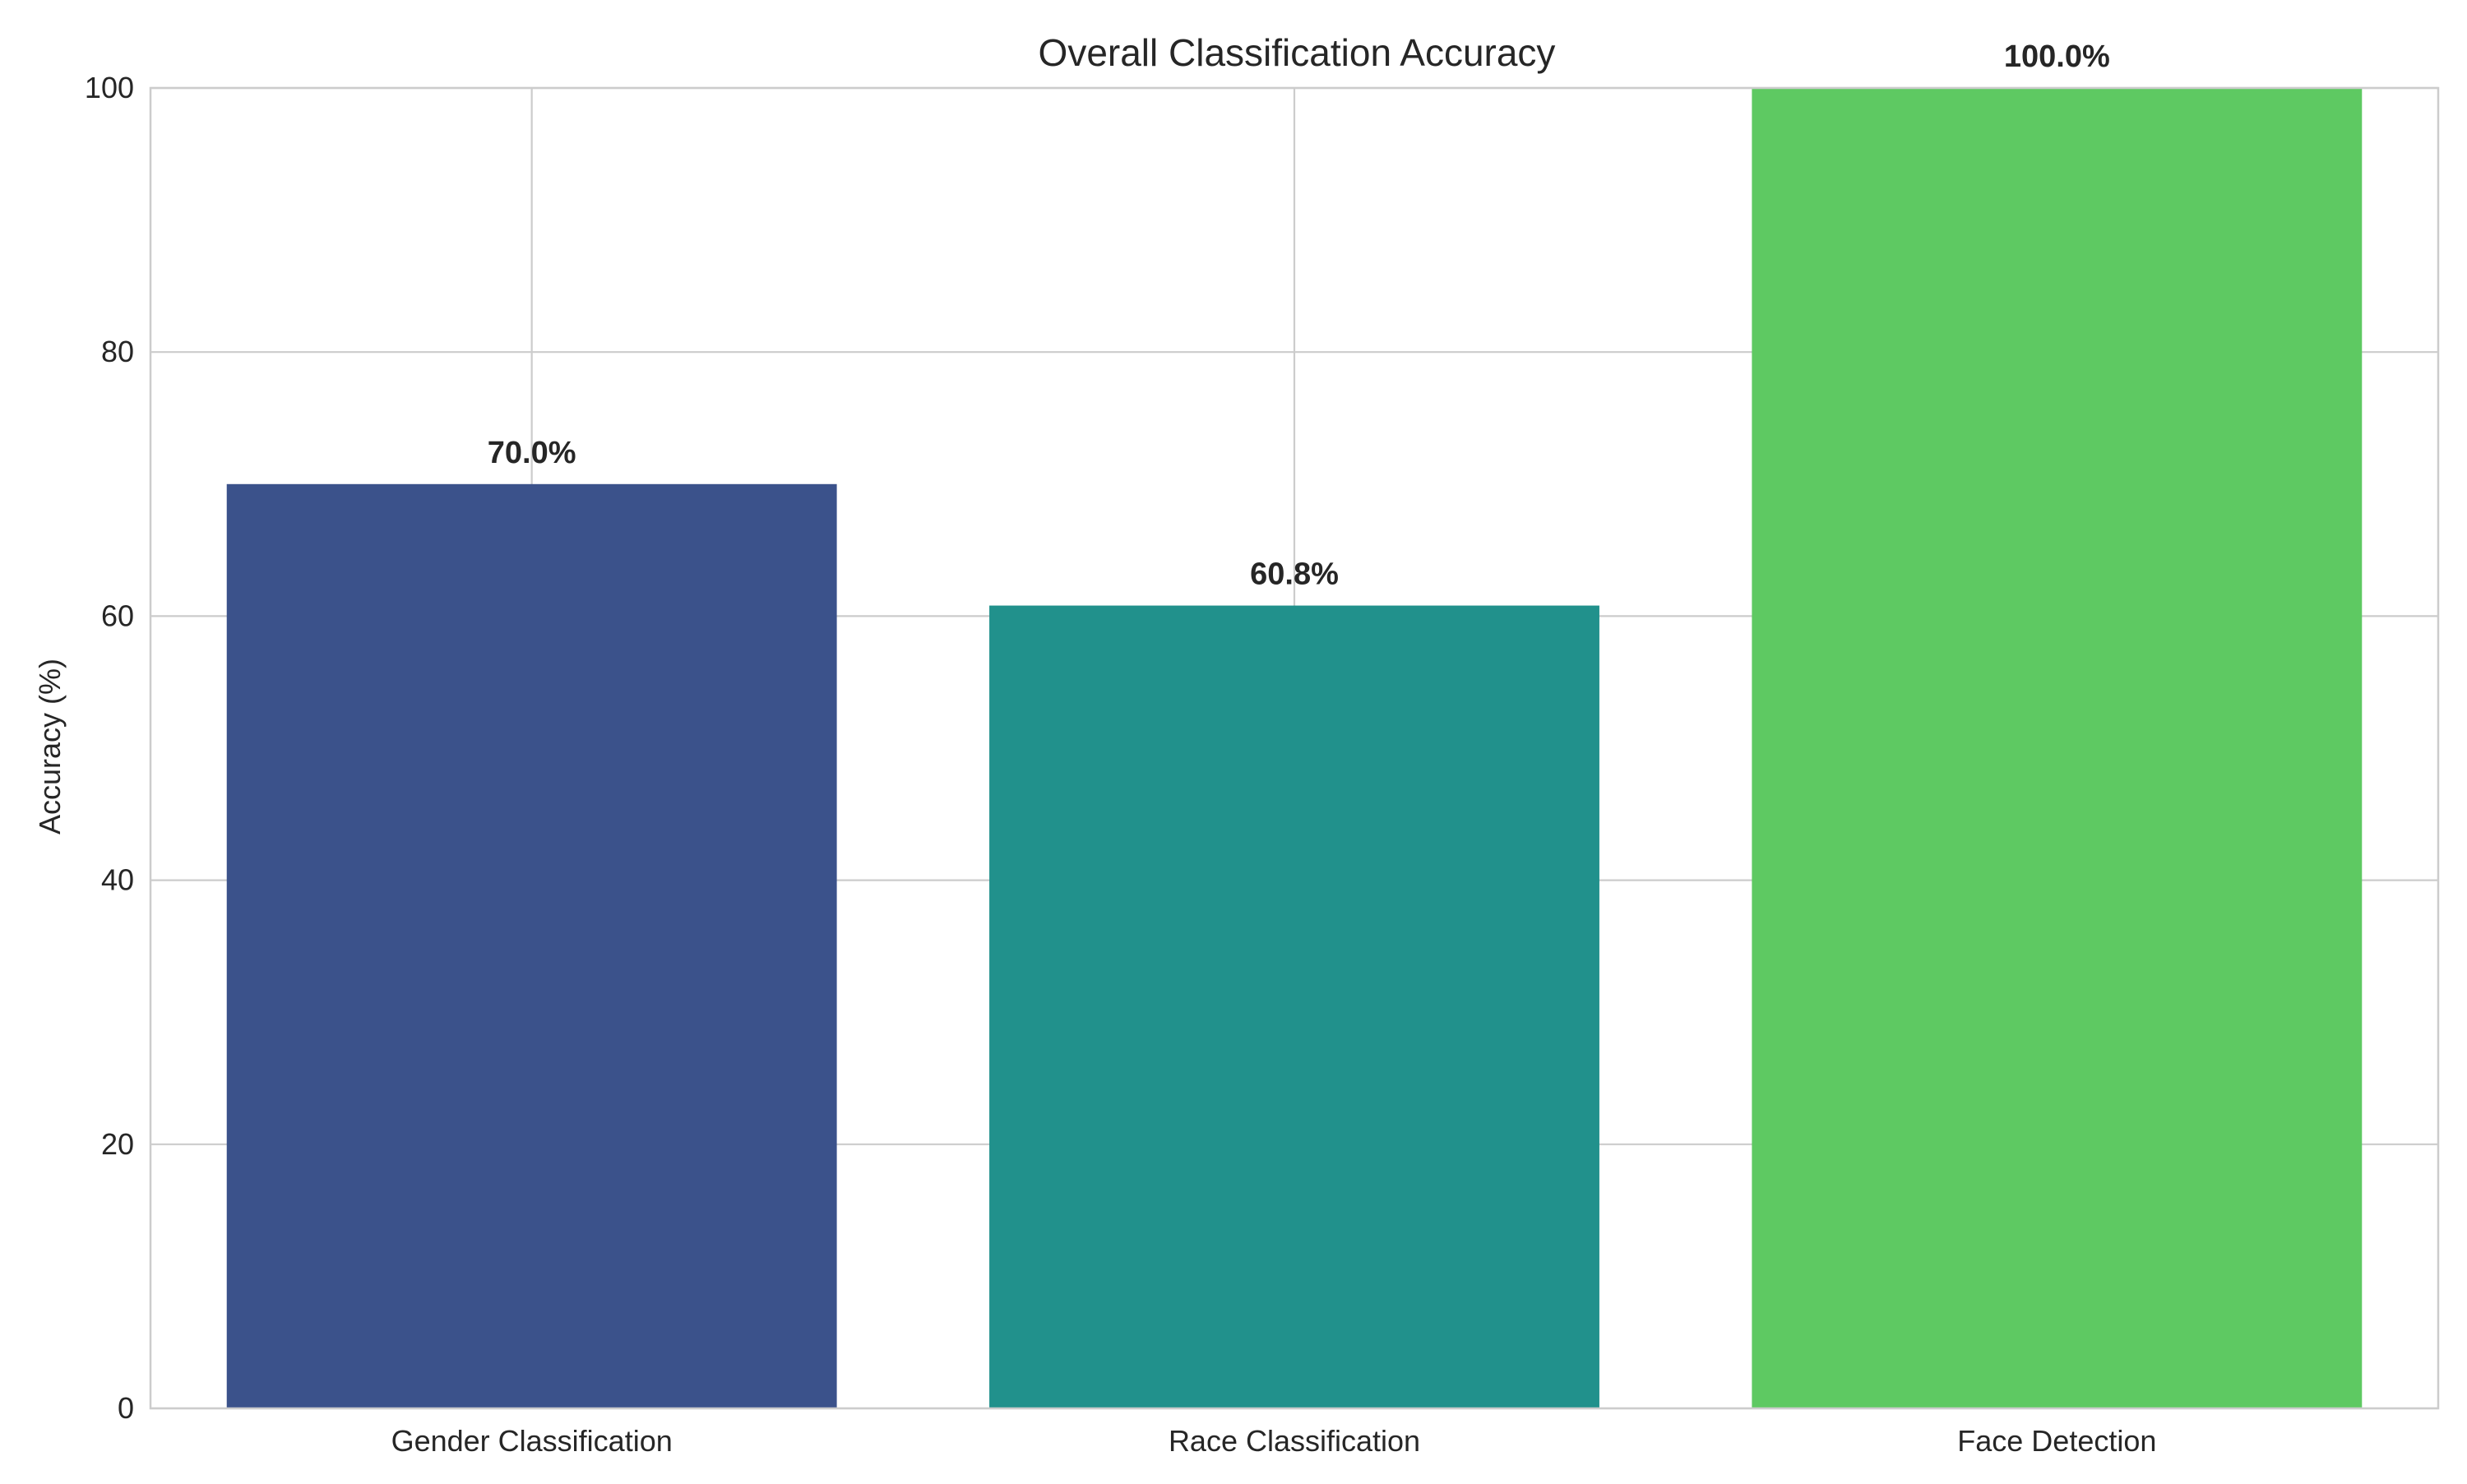 The width and height of the screenshot is (2467, 1484). What do you see at coordinates (2056, 1441) in the screenshot?
I see `x-tick-label: Face Detection` at bounding box center [2056, 1441].